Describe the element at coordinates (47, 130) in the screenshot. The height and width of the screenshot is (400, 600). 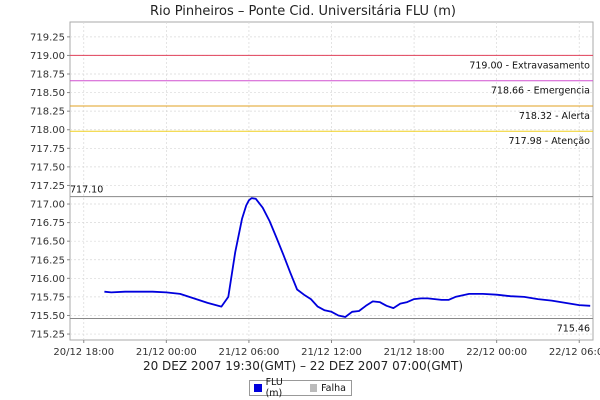
I see `y-tick-label: 718.00` at that location.